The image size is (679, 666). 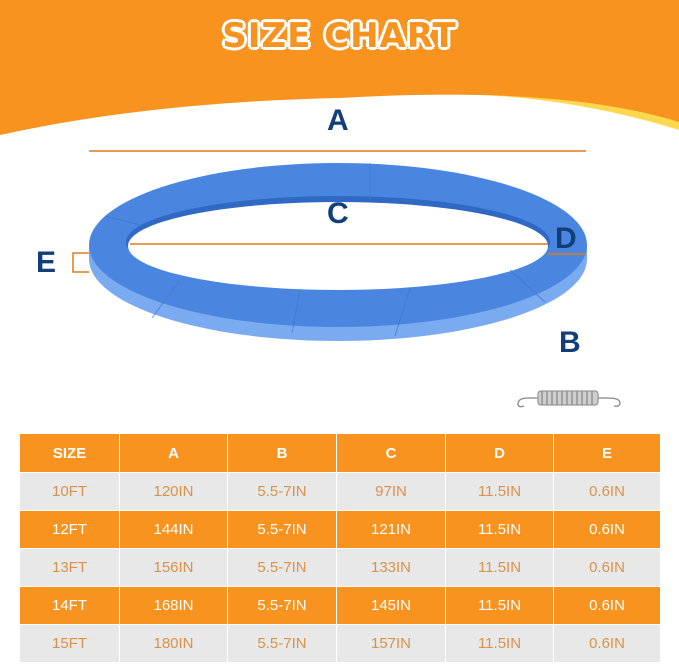 I want to click on table-cell: 156IN, so click(x=173, y=567).